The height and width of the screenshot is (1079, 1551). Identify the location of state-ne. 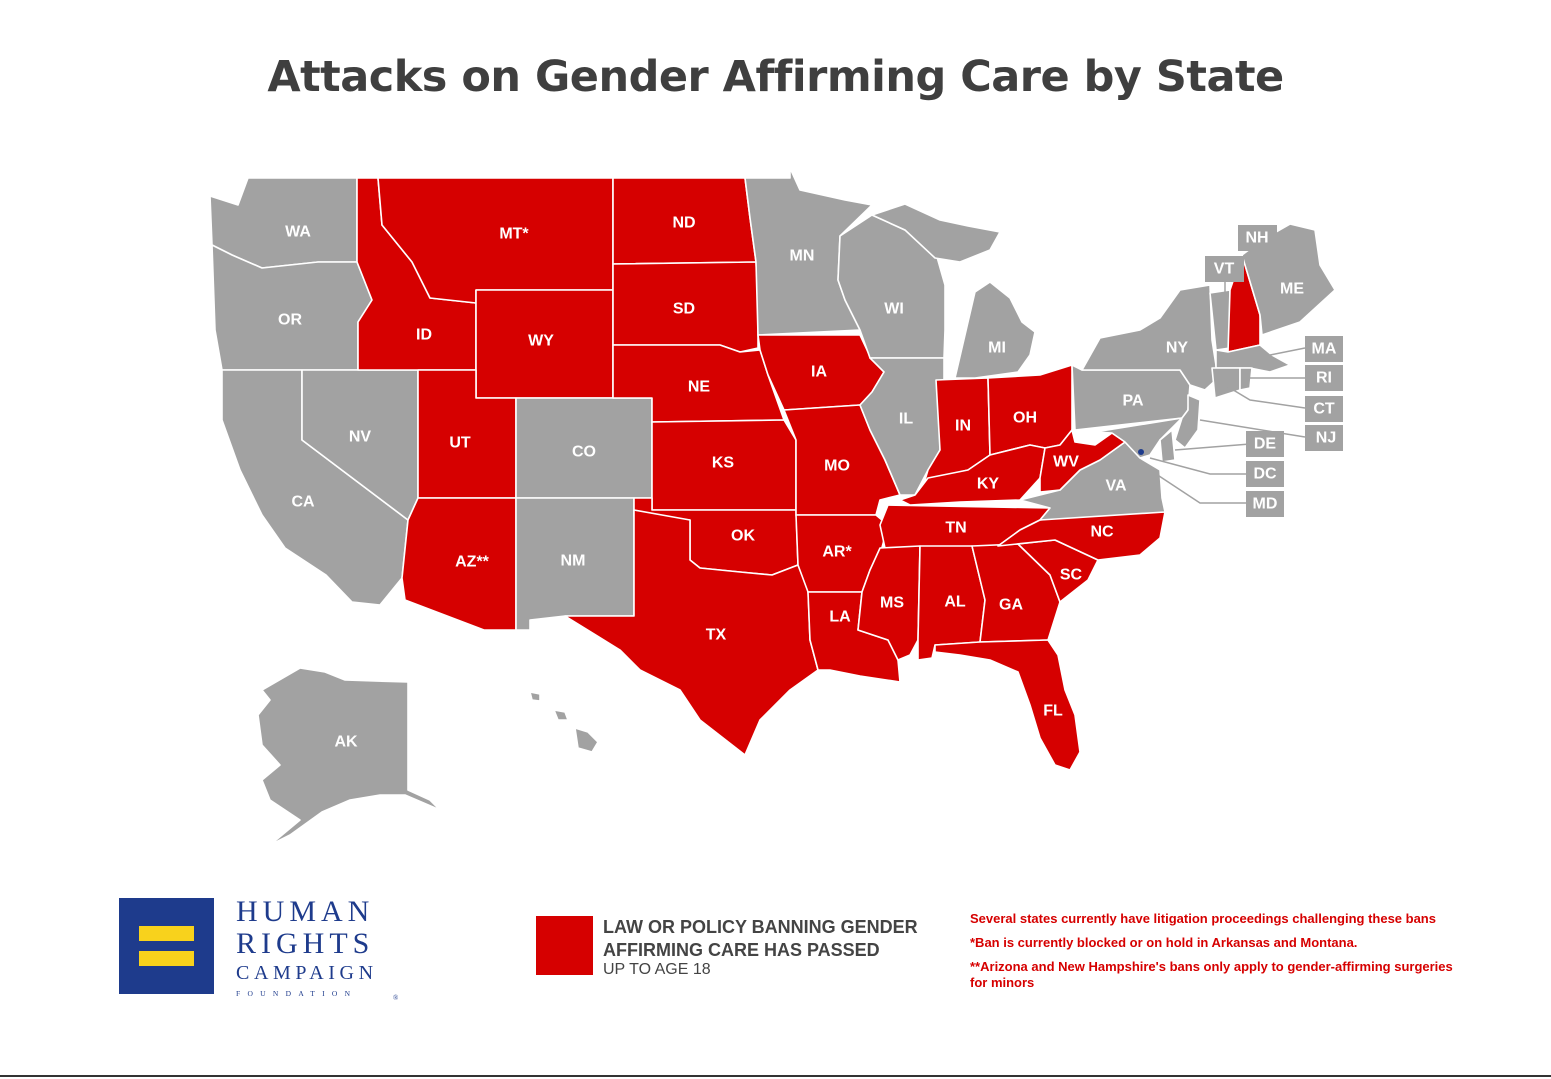
(698, 383).